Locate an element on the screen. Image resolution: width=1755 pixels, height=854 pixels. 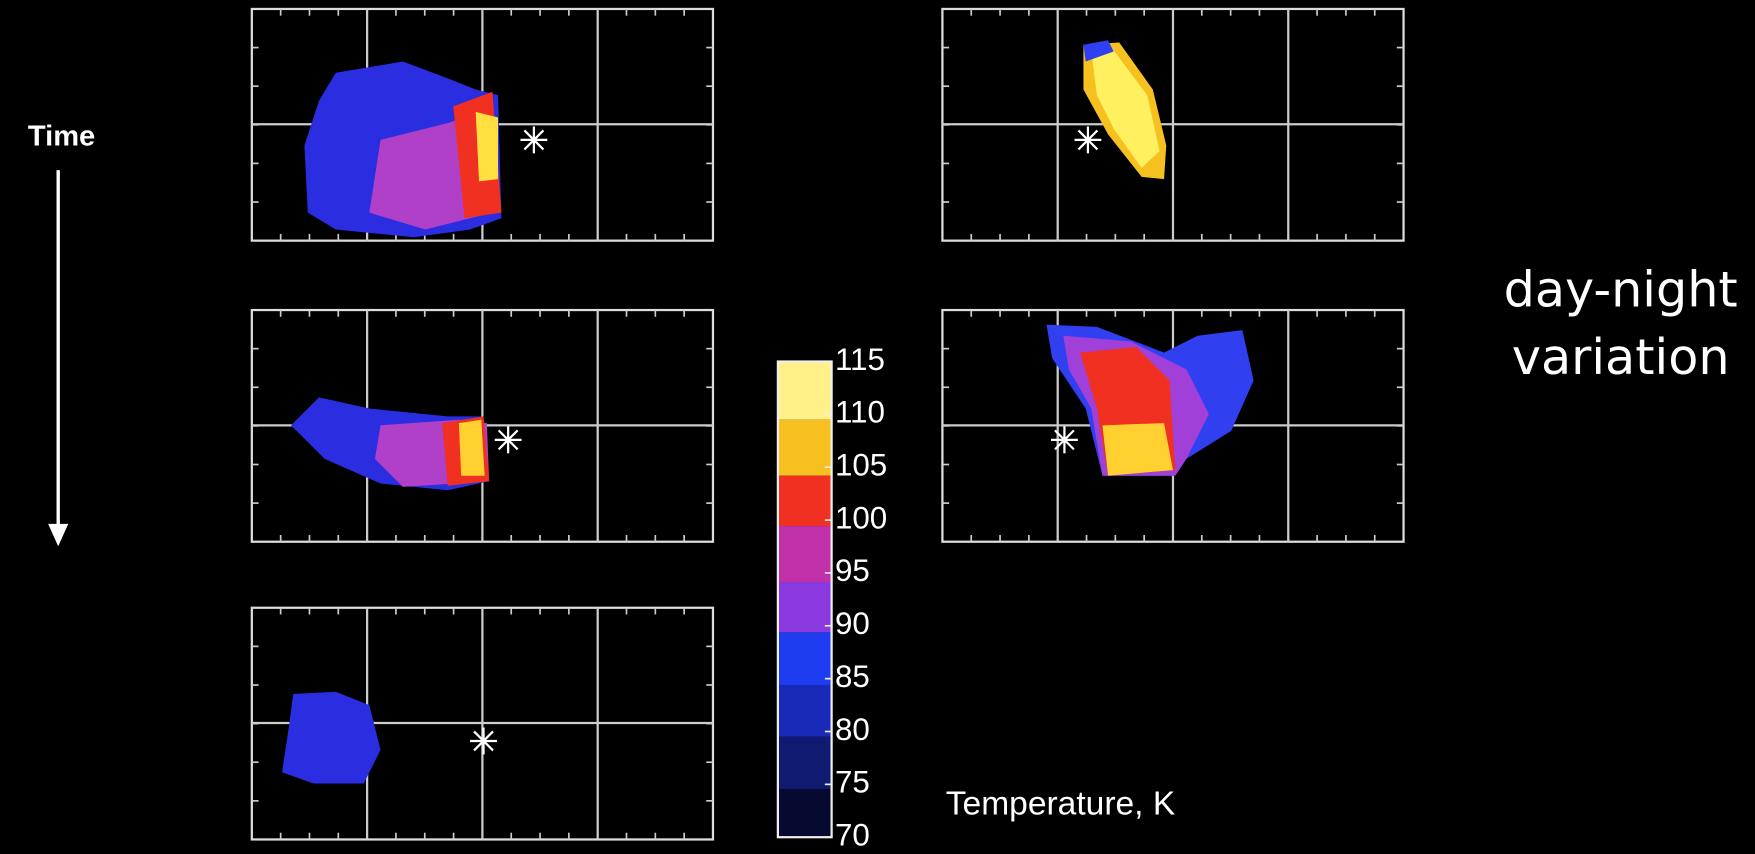
panel-4-map is located at coordinates (1150, 400).